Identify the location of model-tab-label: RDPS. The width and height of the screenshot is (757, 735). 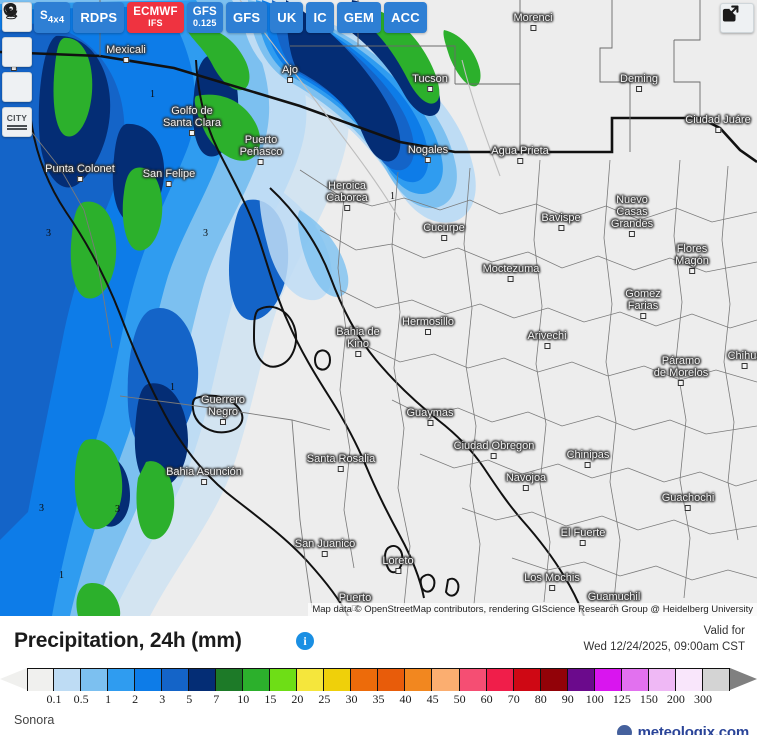
(99, 17).